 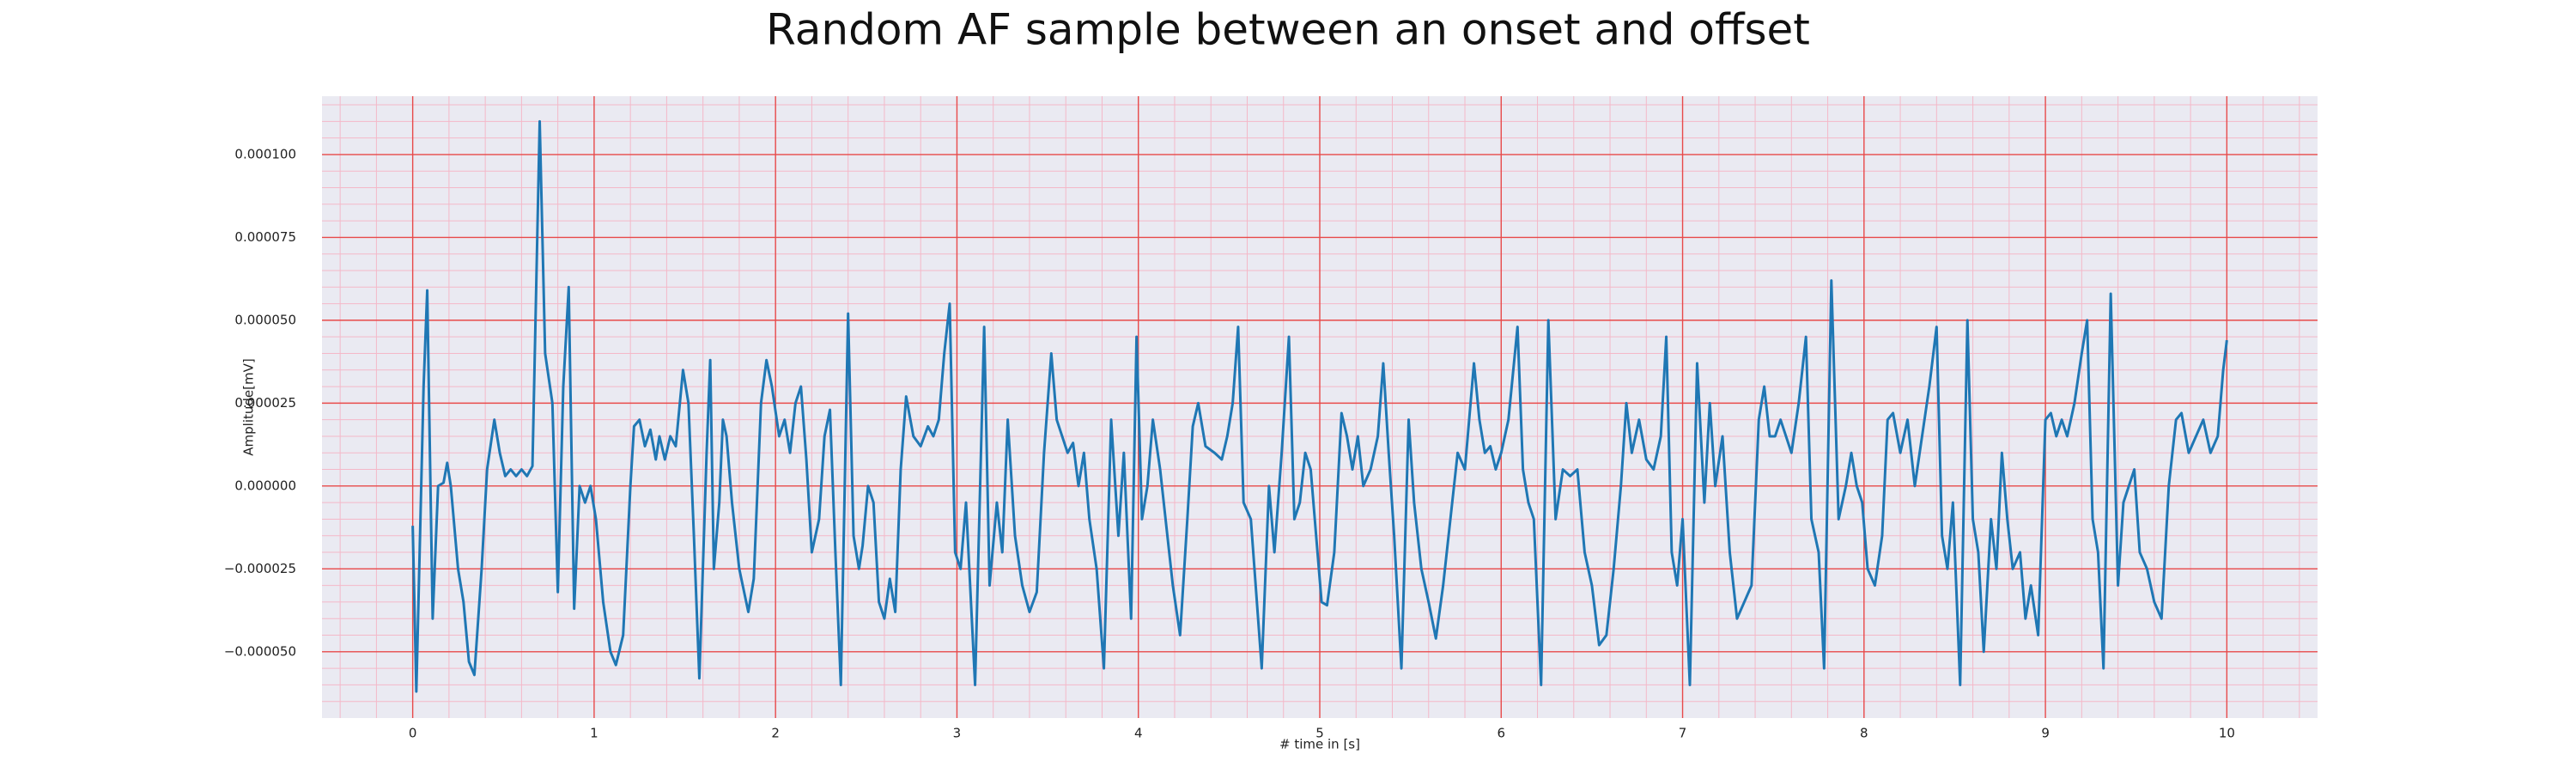 What do you see at coordinates (1319, 745) in the screenshot?
I see `x-axis-label: # time in [s]` at bounding box center [1319, 745].